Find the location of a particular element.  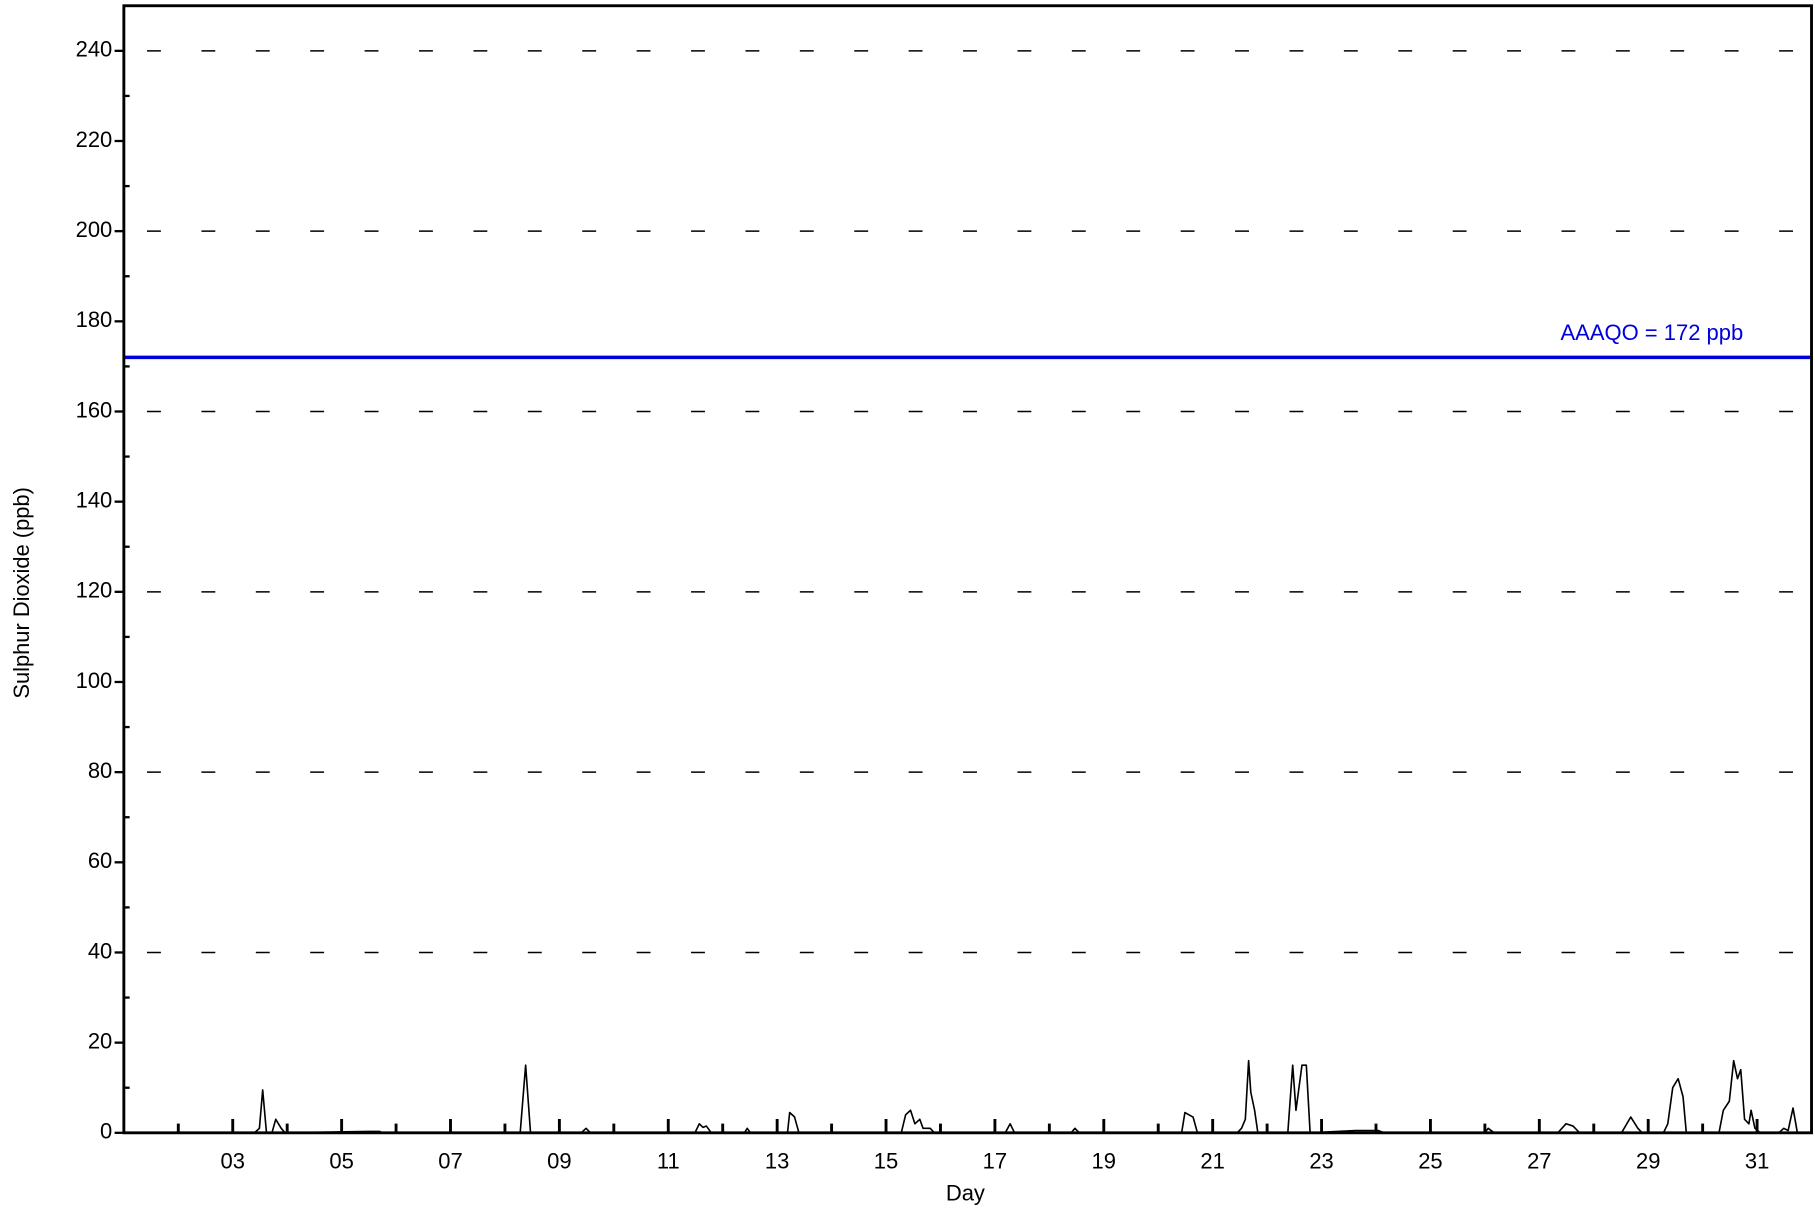

x-tick-label: 31 is located at coordinates (1757, 1161).